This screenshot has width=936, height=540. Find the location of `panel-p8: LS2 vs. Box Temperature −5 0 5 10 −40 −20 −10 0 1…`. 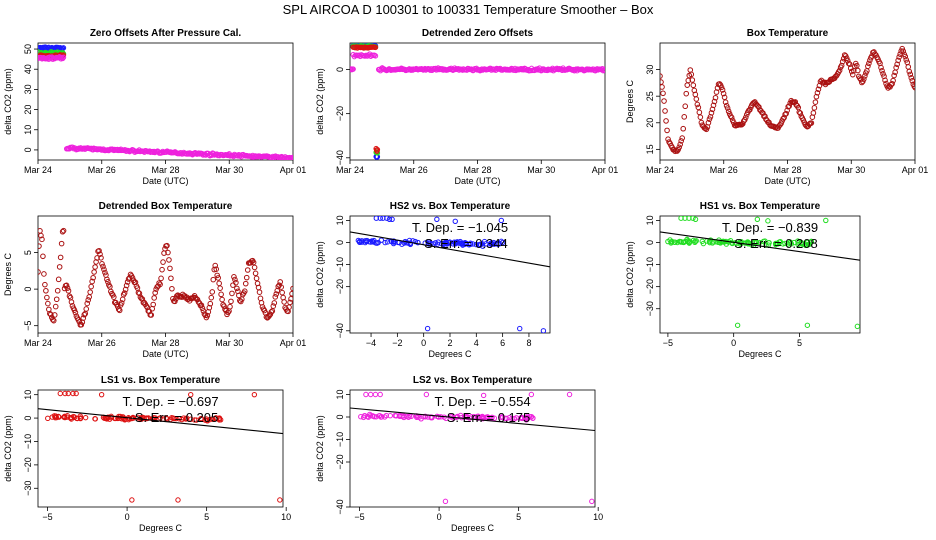

panel-p8: LS2 vs. Box Temperature −5 0 5 10 −40 −20 −10 0 1… is located at coordinates (459, 454).